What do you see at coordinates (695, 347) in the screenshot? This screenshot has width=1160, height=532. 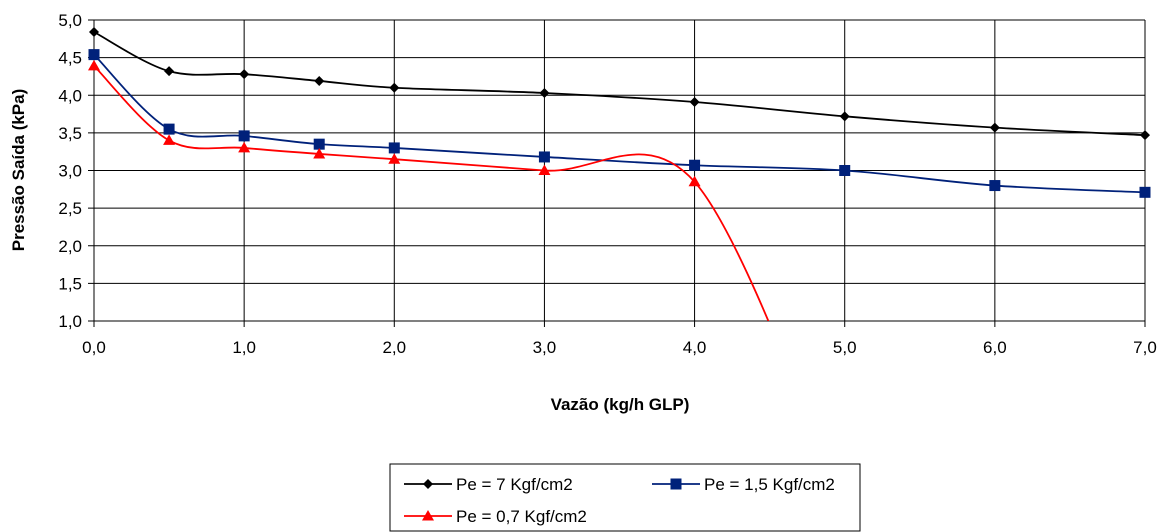 I see `x-tick-label: 4,0` at bounding box center [695, 347].